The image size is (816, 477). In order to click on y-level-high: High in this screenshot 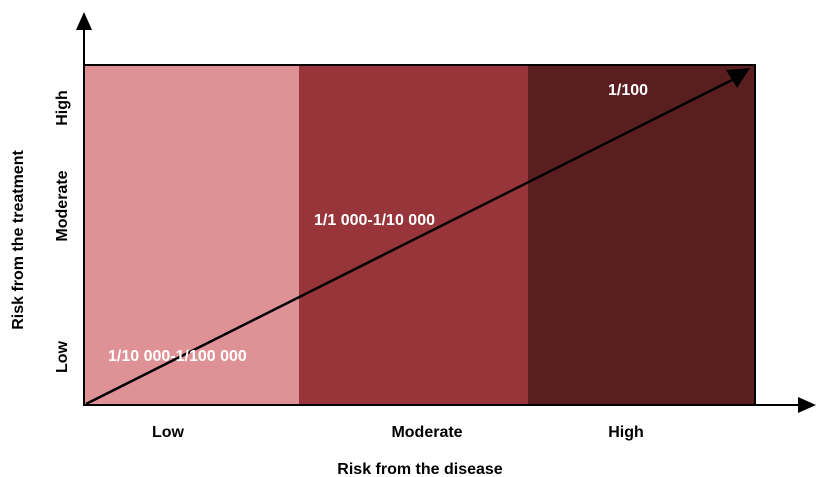, I will do `click(62, 108)`.